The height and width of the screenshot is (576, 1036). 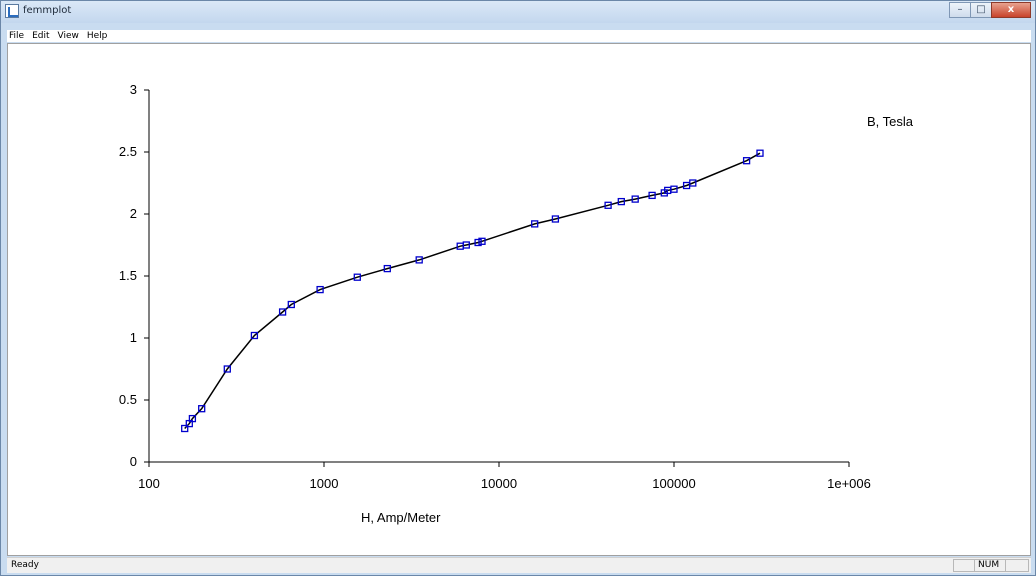 I want to click on window-controls: – □ x, so click(x=990, y=10).